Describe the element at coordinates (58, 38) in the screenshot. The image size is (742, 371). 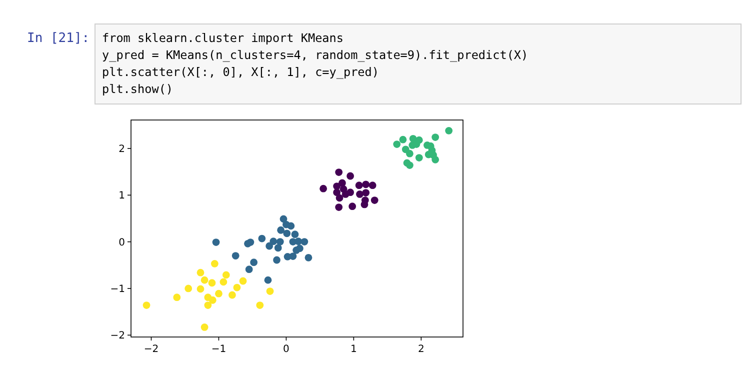
I see `text: In [21]:` at that location.